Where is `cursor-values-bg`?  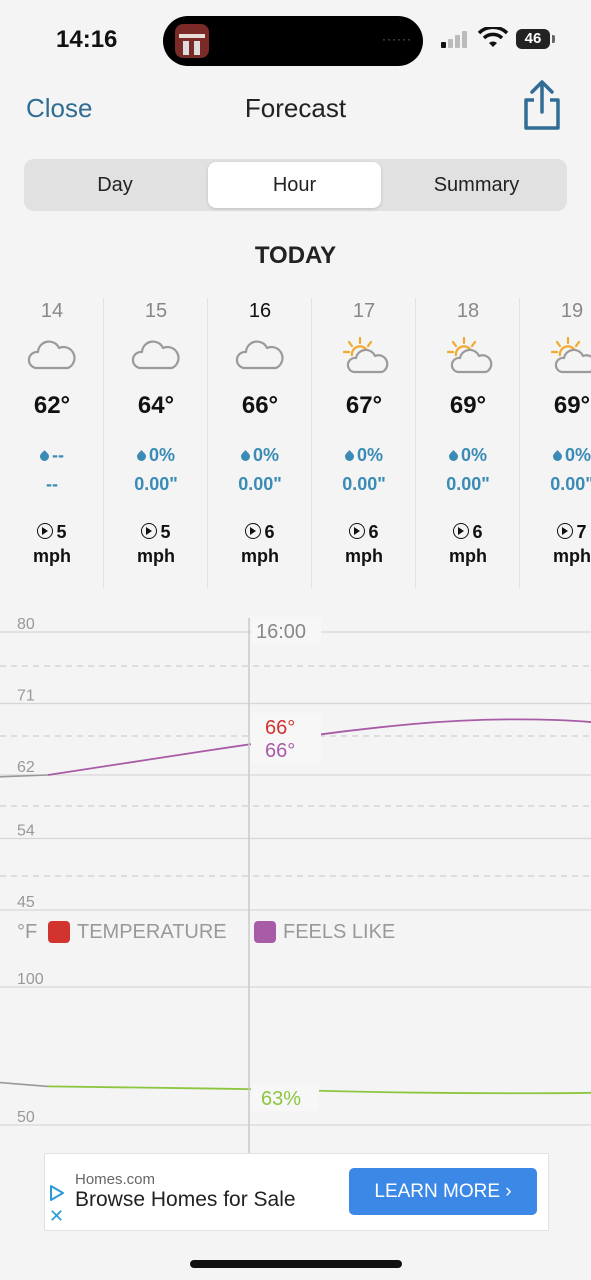
cursor-values-bg is located at coordinates (286, 738).